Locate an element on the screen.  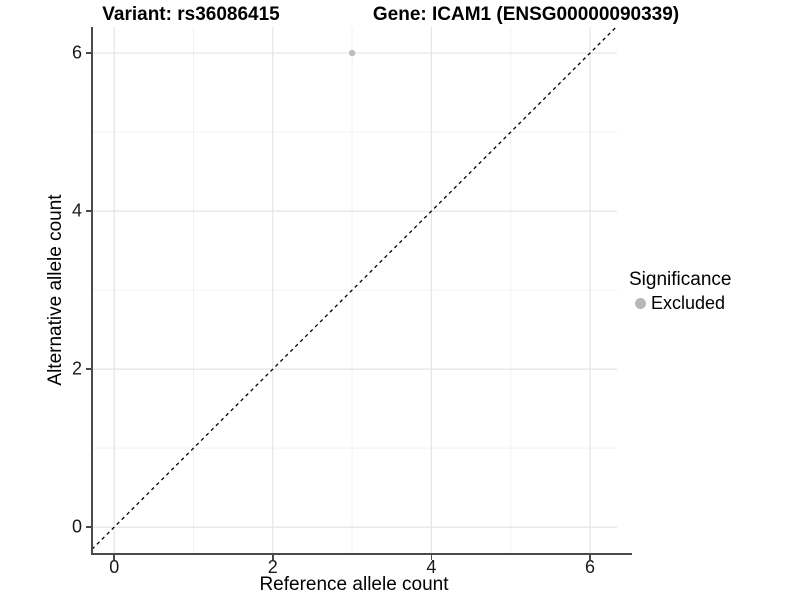
y-tick-label: 6 is located at coordinates (76, 52).